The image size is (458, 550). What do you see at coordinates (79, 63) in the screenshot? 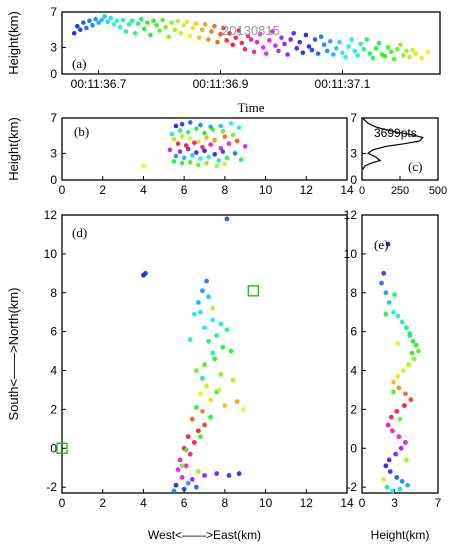
I see `panel-tag: (a)` at bounding box center [79, 63].